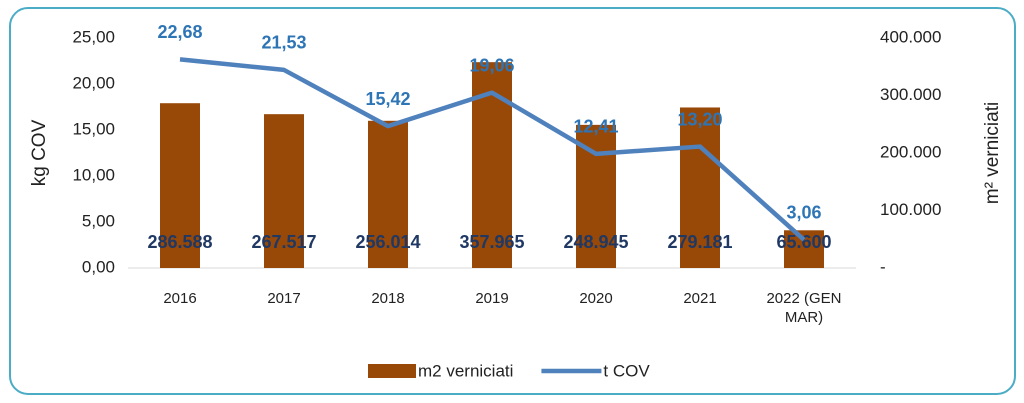 The width and height of the screenshot is (1024, 403). Describe the element at coordinates (492, 298) in the screenshot. I see `x-tick-label: 2019` at that location.